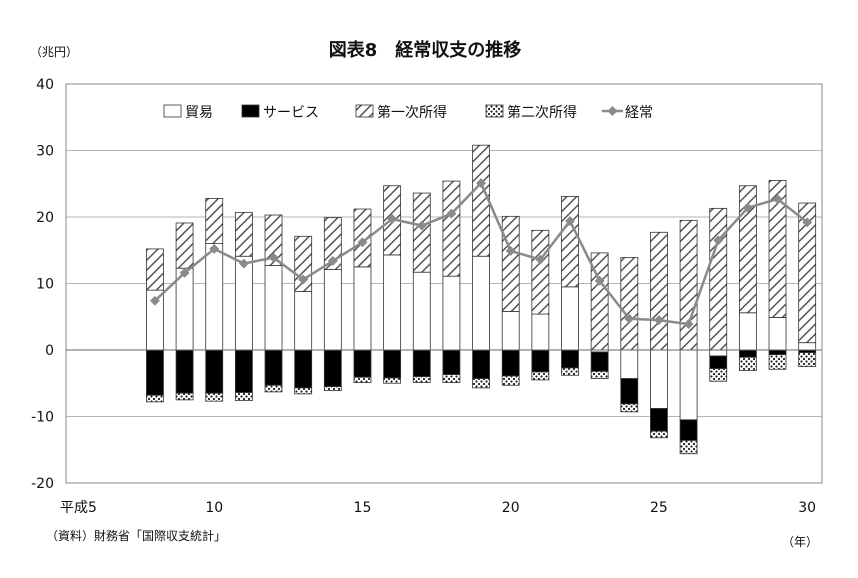  Describe the element at coordinates (54, 52) in the screenshot. I see `y-axis-unit: （兆円）` at that location.